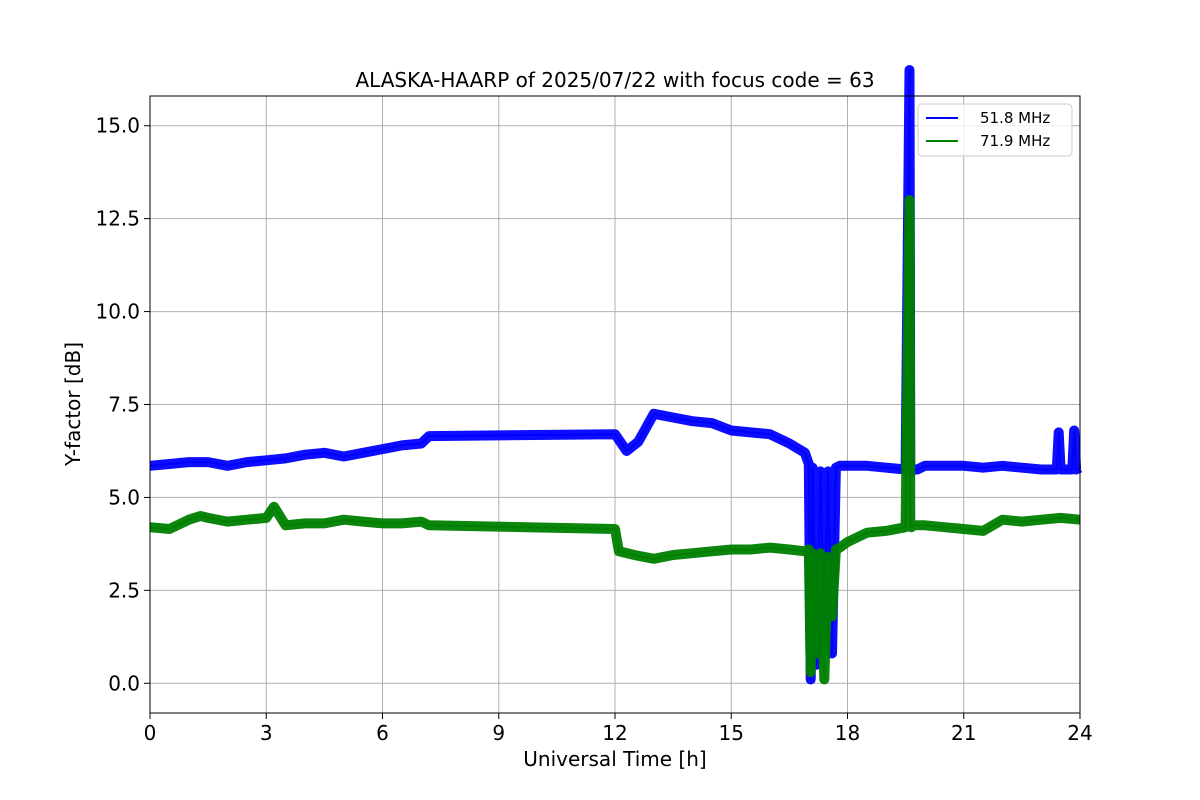 The image size is (1200, 800). Describe the element at coordinates (1079, 733) in the screenshot. I see `x-tick-label: 24` at that location.